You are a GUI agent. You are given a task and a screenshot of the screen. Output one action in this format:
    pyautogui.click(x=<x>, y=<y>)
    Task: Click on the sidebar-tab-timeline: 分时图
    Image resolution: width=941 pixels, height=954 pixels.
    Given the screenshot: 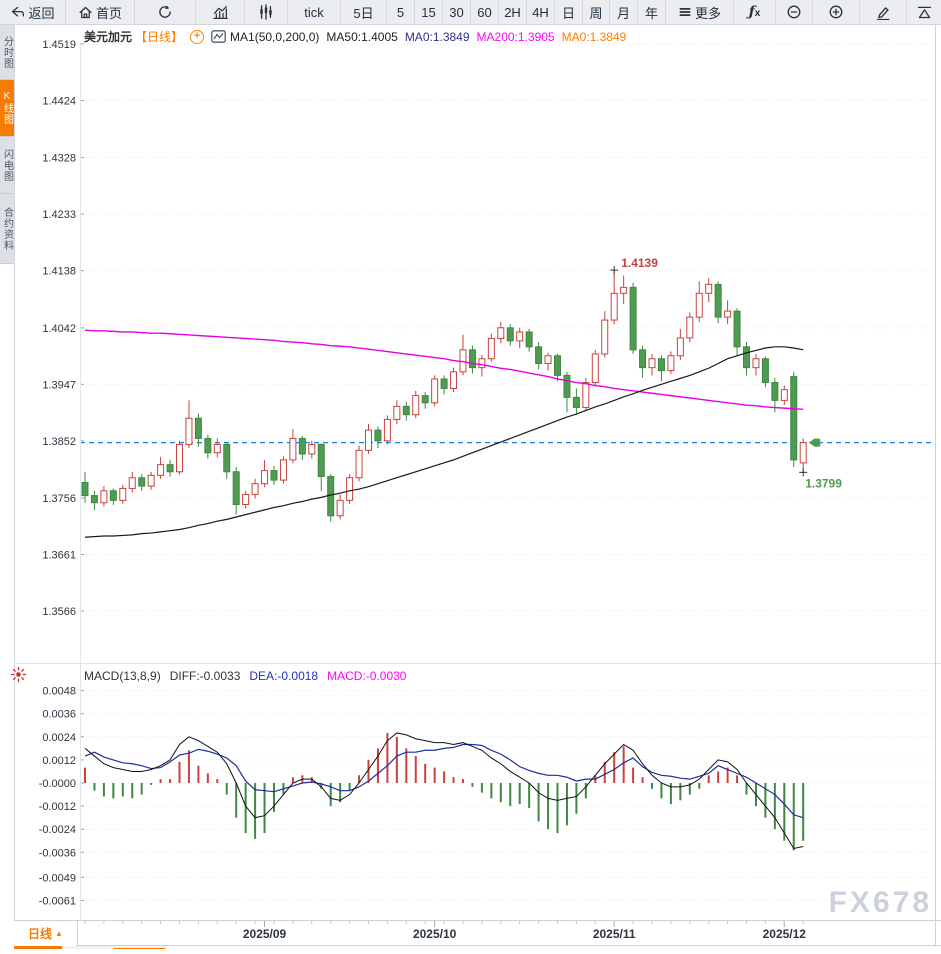 What is the action you would take?
    pyautogui.click(x=7, y=52)
    